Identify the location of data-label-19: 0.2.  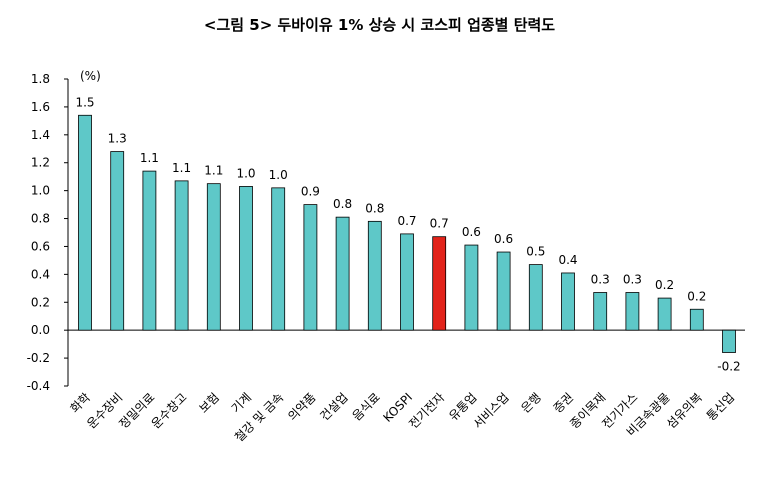
(696, 296).